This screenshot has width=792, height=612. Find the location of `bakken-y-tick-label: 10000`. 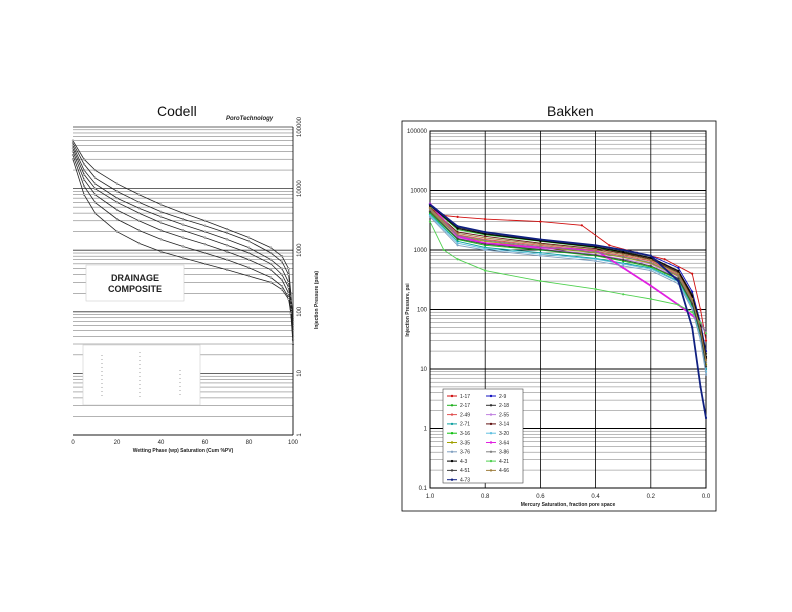

bakken-y-tick-label: 10000 is located at coordinates (418, 192).